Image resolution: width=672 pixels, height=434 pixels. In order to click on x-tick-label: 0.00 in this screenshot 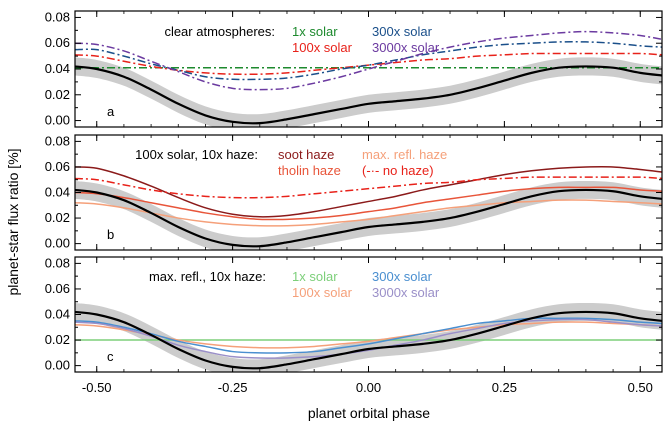, I will do `click(368, 387)`.